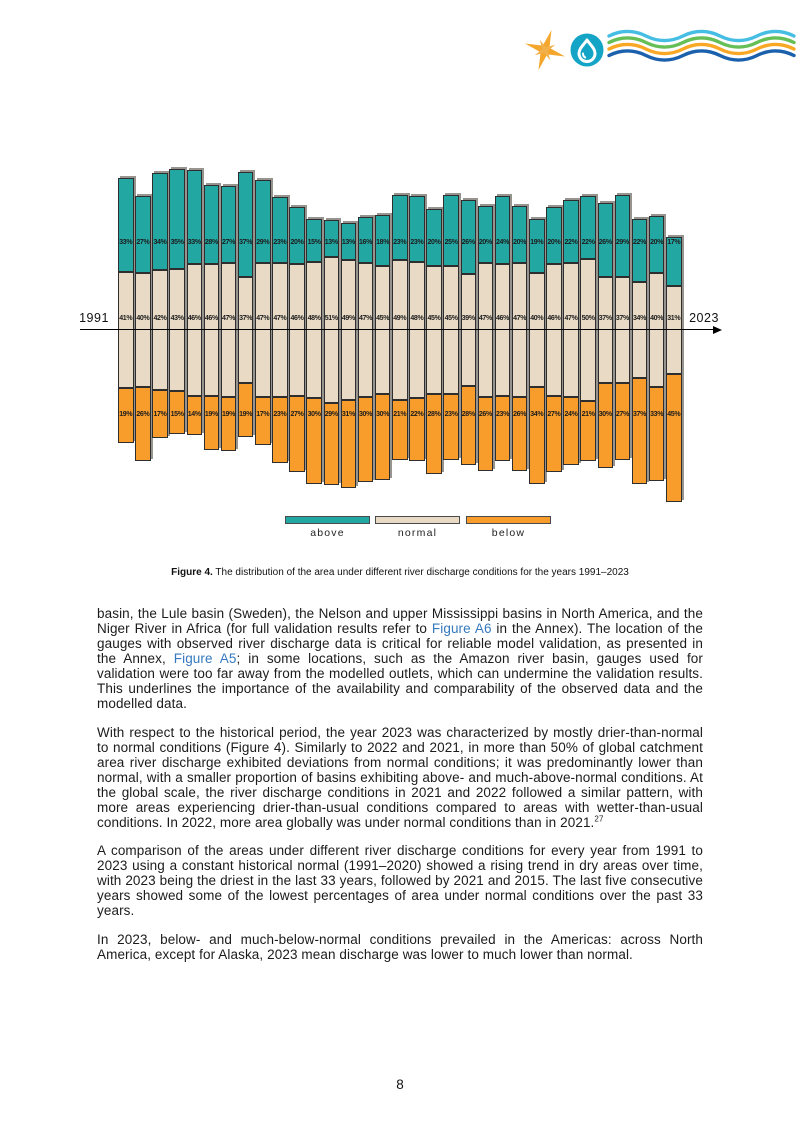 The height and width of the screenshot is (1131, 800). Describe the element at coordinates (588, 318) in the screenshot. I see `bar-2018-normal-value-label: 50%` at that location.